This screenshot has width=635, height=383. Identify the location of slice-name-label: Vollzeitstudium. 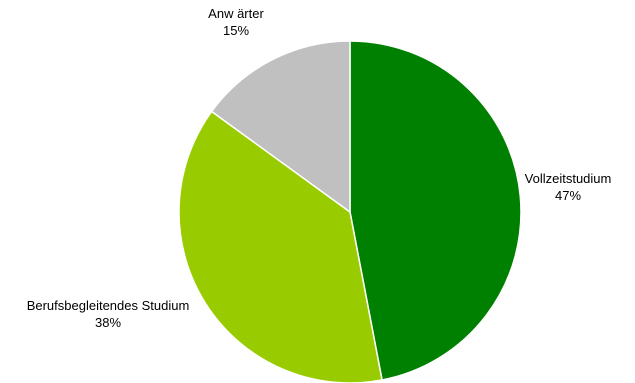
(568, 178).